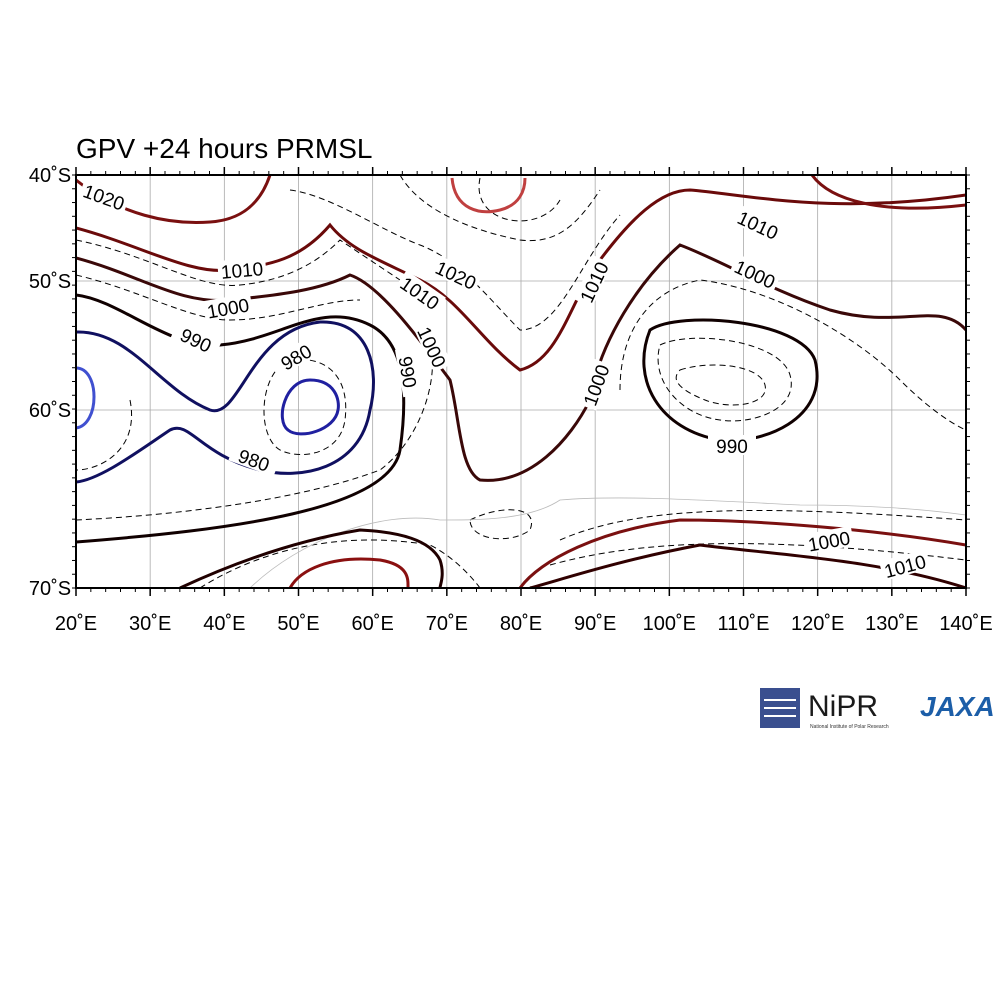 The image size is (1000, 1000). What do you see at coordinates (50, 282) in the screenshot?
I see `lat-label: 50˚S` at bounding box center [50, 282].